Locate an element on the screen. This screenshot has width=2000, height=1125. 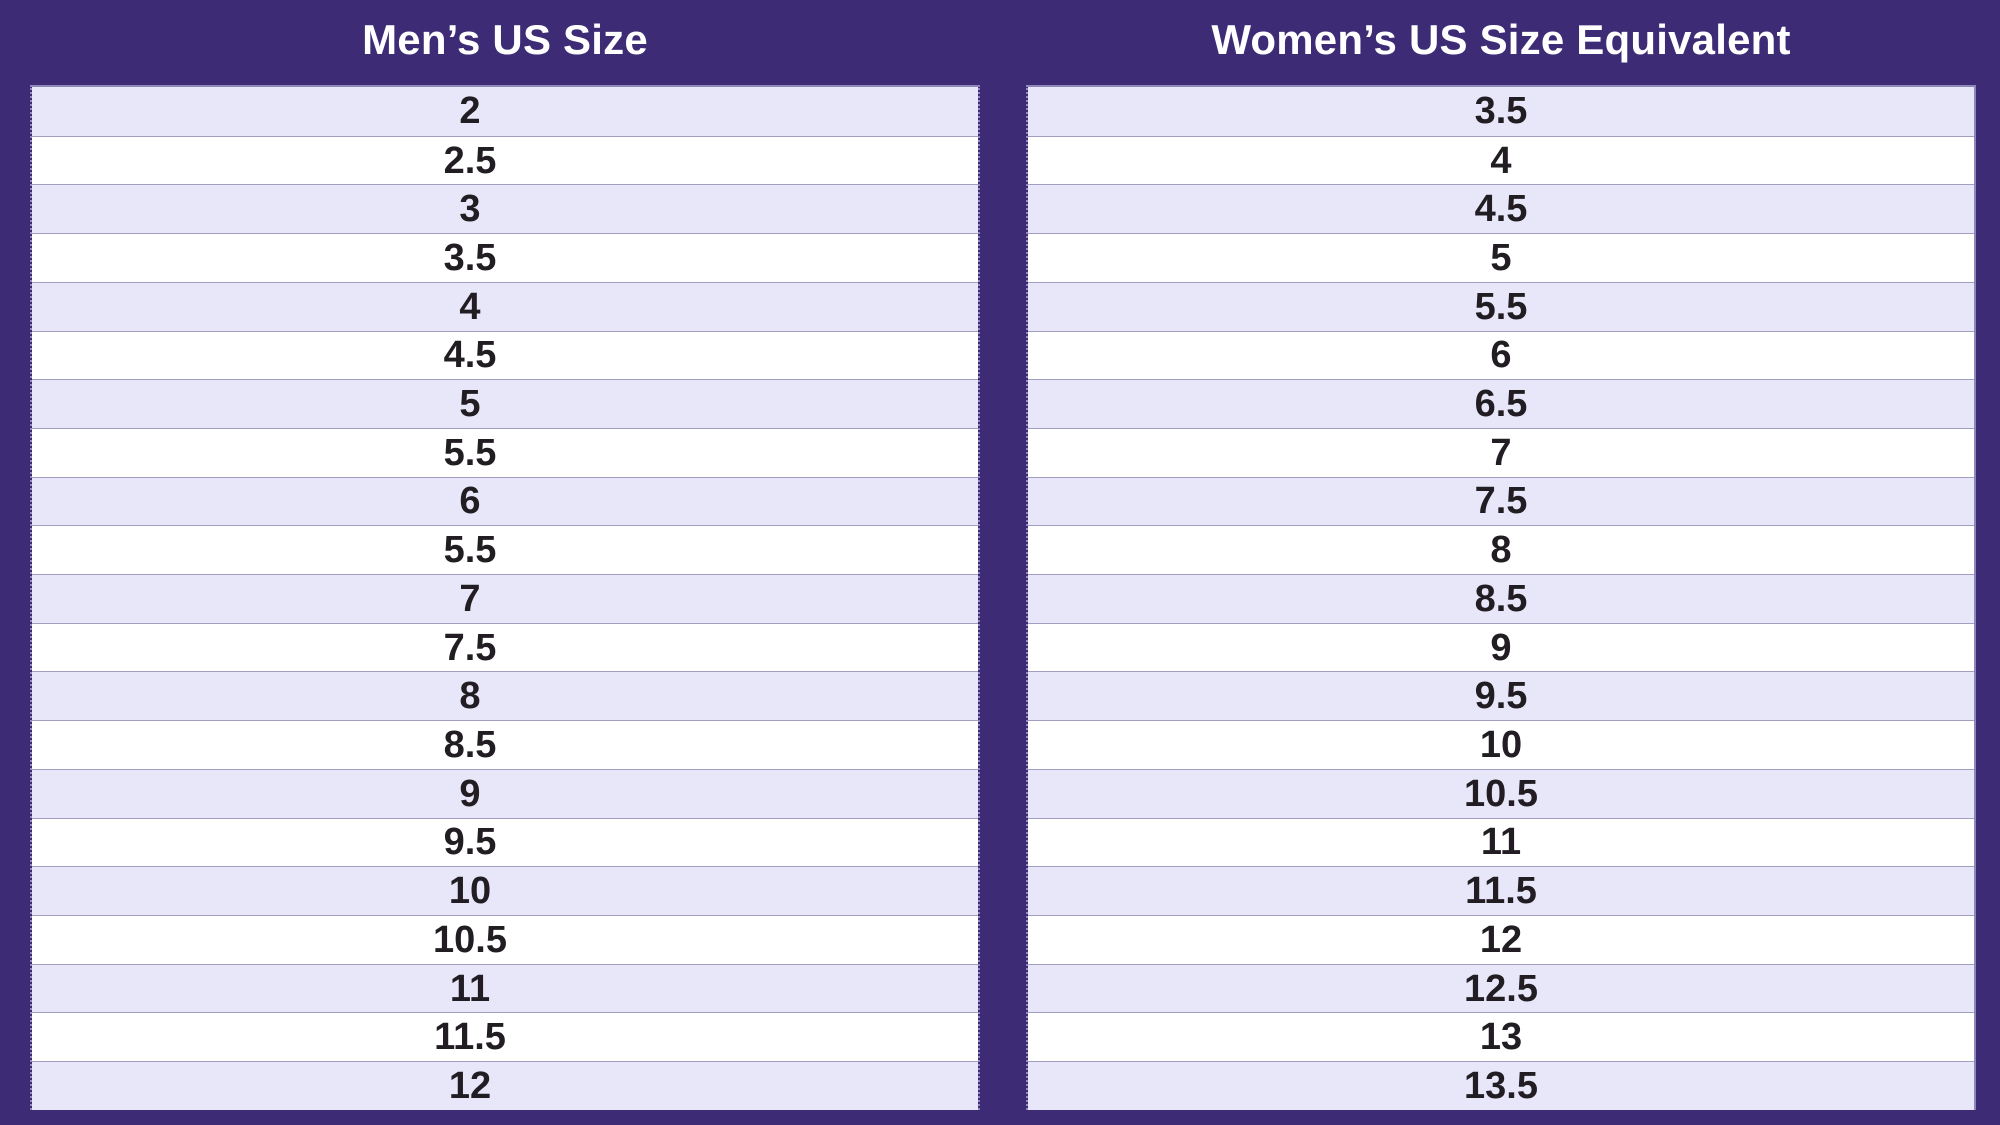
table-row: 2 is located at coordinates (505, 111).